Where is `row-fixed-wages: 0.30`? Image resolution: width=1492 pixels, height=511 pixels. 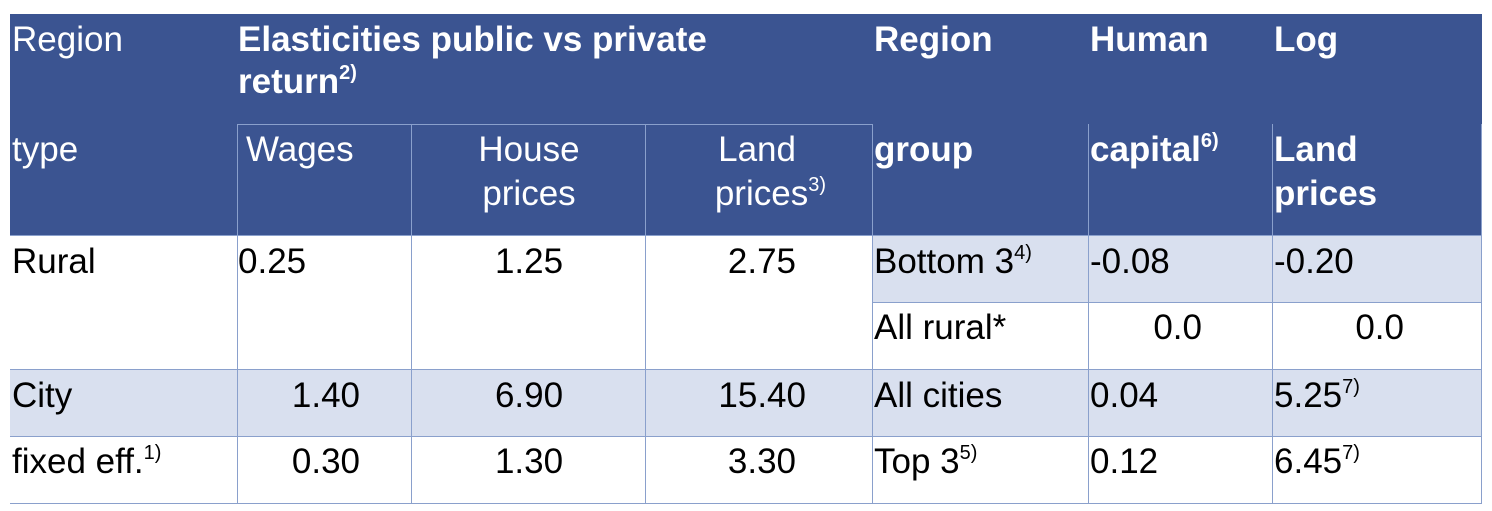
row-fixed-wages: 0.30 is located at coordinates (325, 461).